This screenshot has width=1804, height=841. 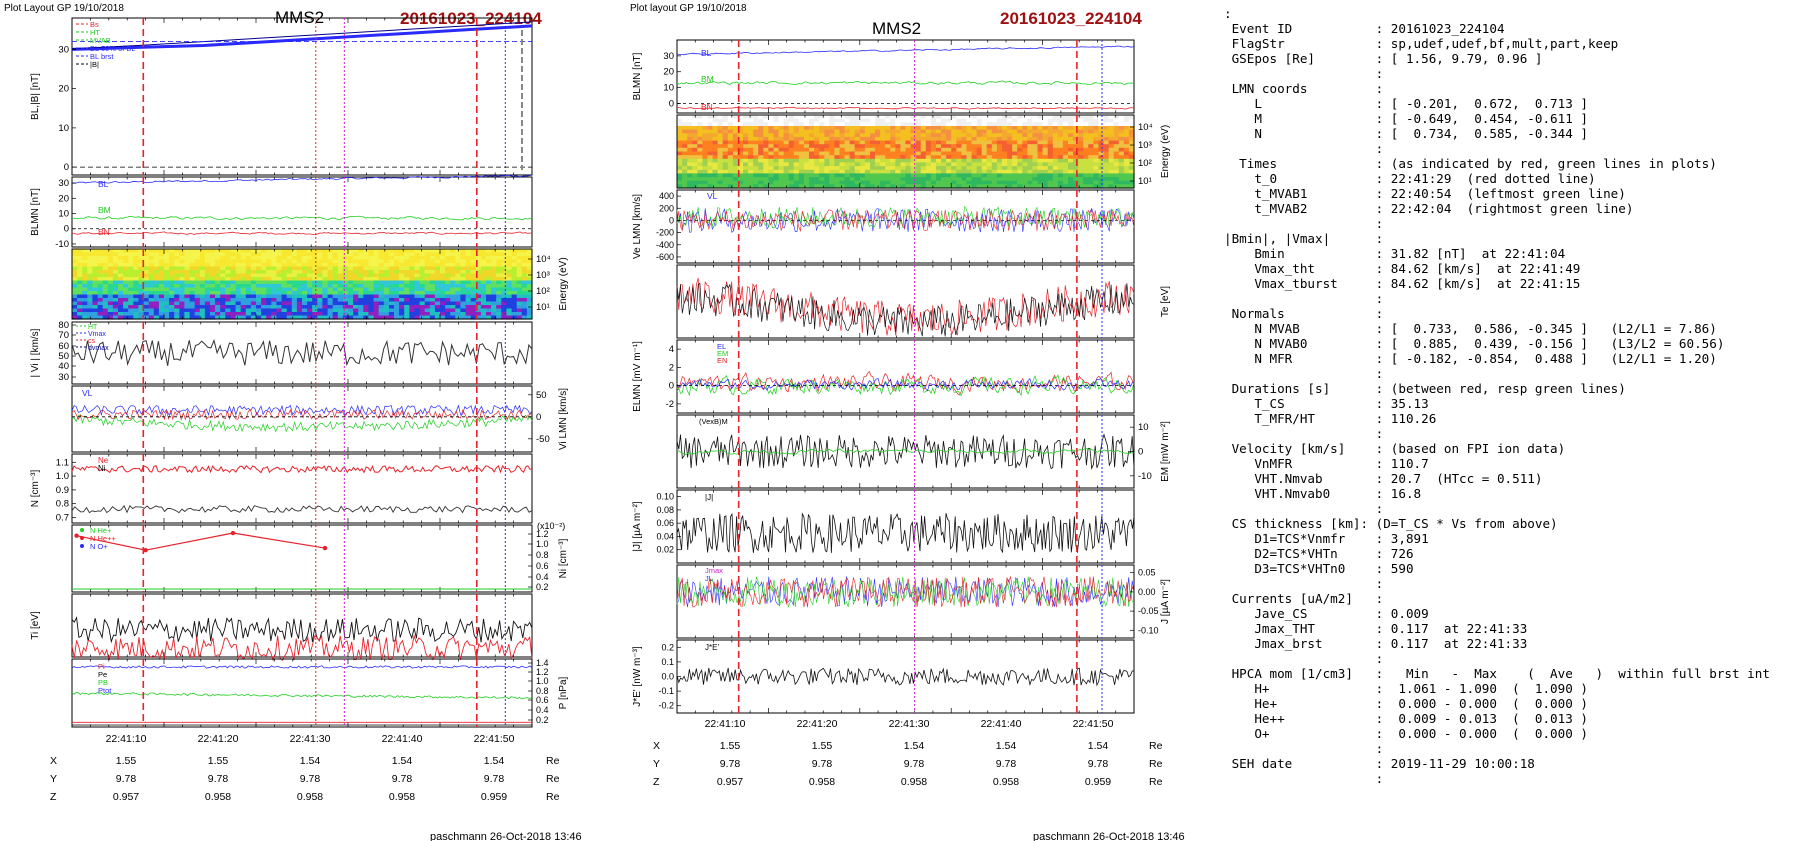 What do you see at coordinates (103, 184) in the screenshot?
I see `legend-label: BL` at bounding box center [103, 184].